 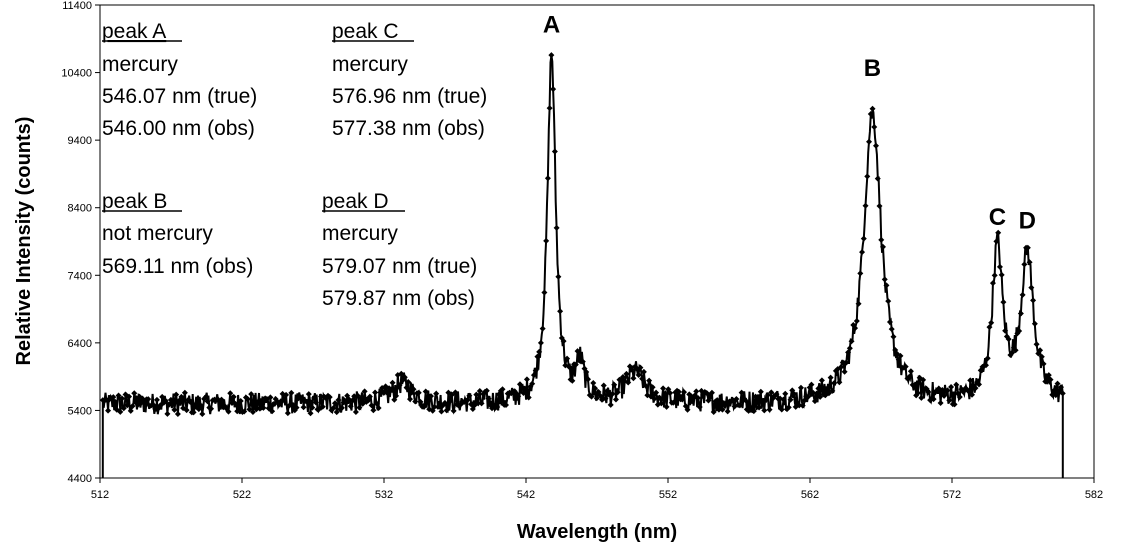 I want to click on x-tick-label: 512, so click(x=100, y=495).